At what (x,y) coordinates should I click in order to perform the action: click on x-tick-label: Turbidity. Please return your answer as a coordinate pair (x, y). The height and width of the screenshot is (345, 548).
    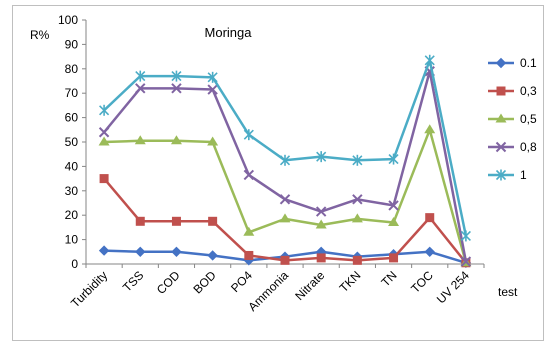
    Looking at the image, I should click on (89, 289).